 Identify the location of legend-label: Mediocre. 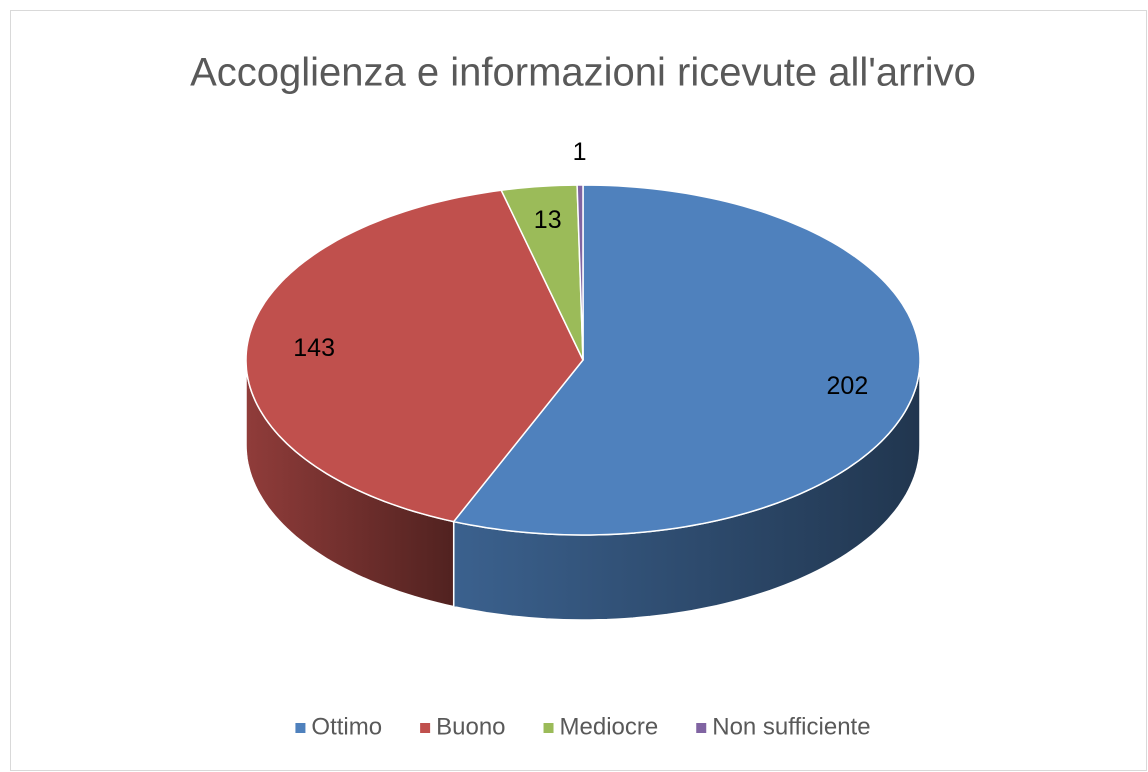
(609, 726).